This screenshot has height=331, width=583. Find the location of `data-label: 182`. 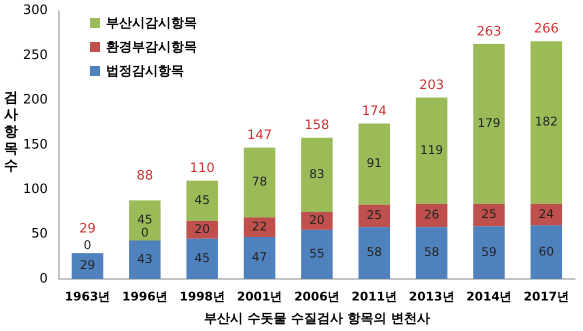

data-label: 182 is located at coordinates (546, 121).